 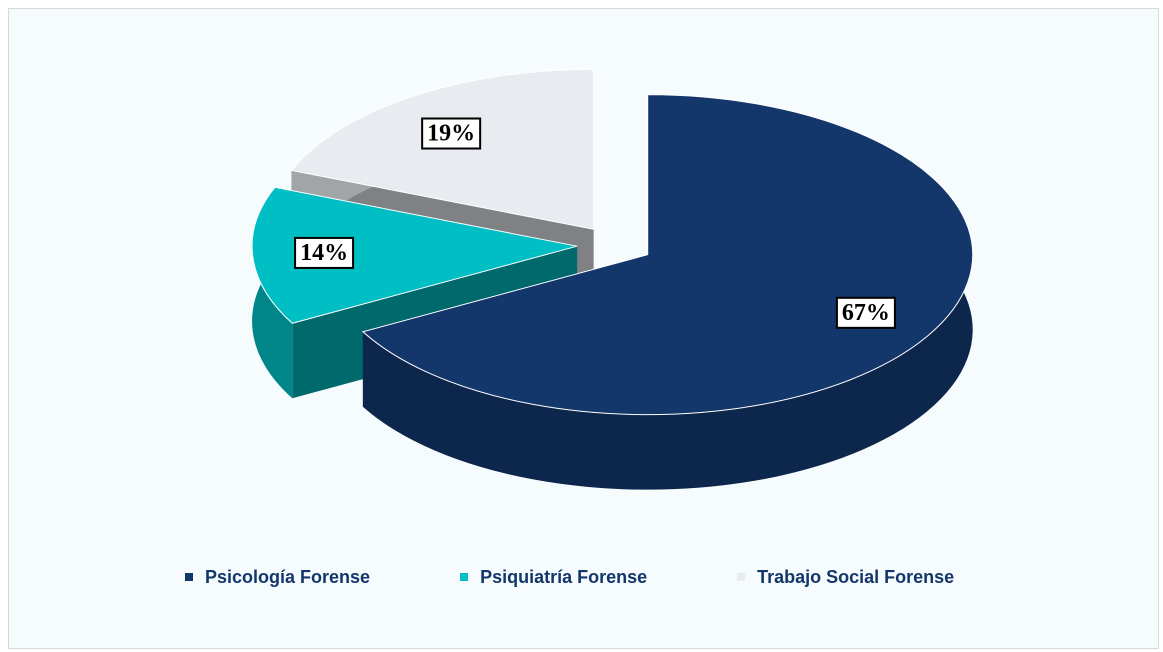 I want to click on legend-label: Psicología Forense, so click(x=287, y=577).